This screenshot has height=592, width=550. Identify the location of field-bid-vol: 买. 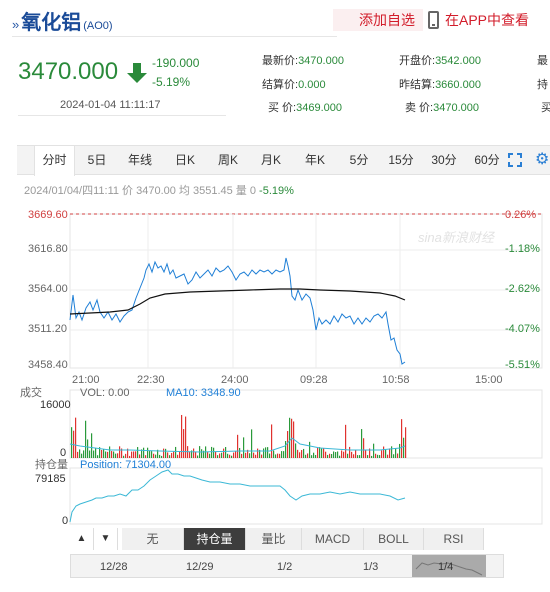
(545, 108).